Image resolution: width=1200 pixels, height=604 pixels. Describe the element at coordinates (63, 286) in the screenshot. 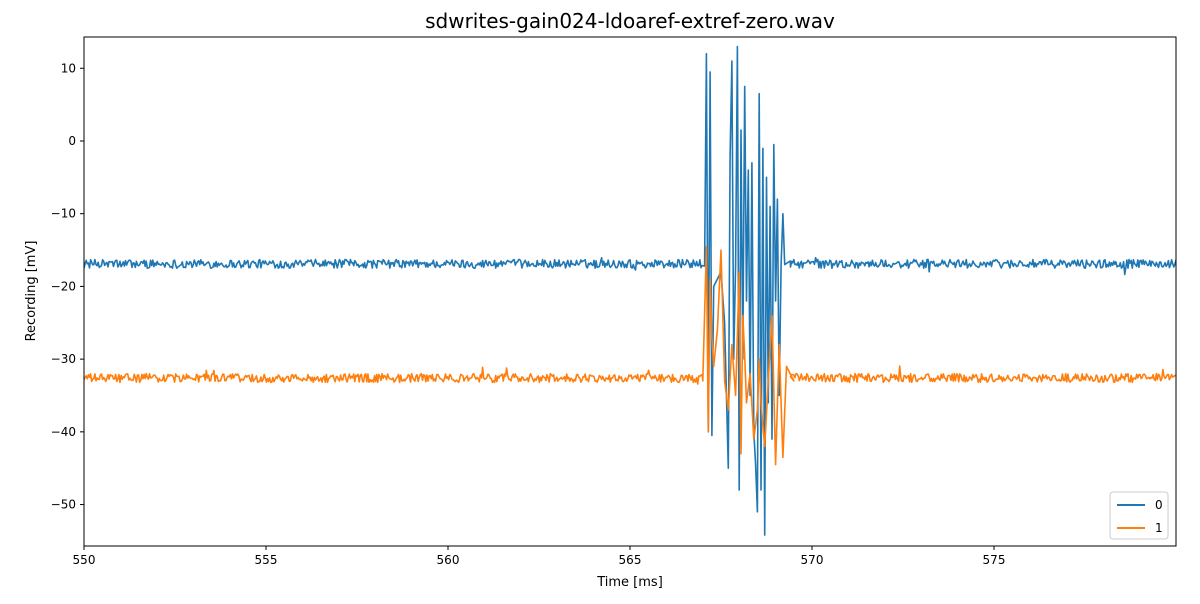

I see `y-tick-label: −20` at that location.